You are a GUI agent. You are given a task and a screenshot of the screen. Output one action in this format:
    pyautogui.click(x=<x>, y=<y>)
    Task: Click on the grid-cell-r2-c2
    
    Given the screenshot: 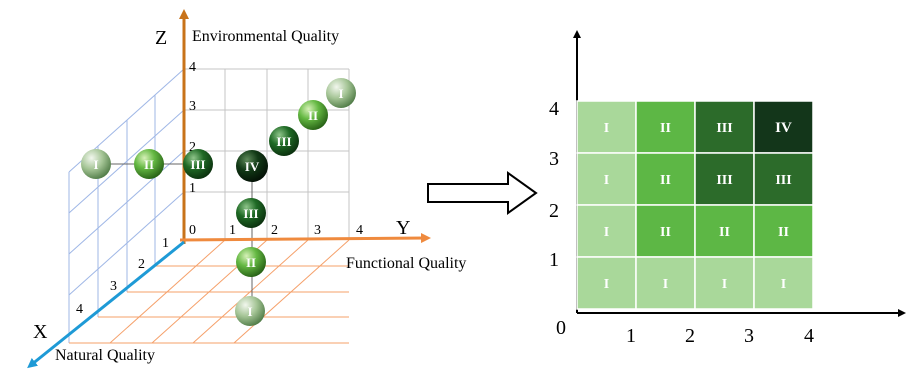 What is the action you would take?
    pyautogui.click(x=665, y=179)
    